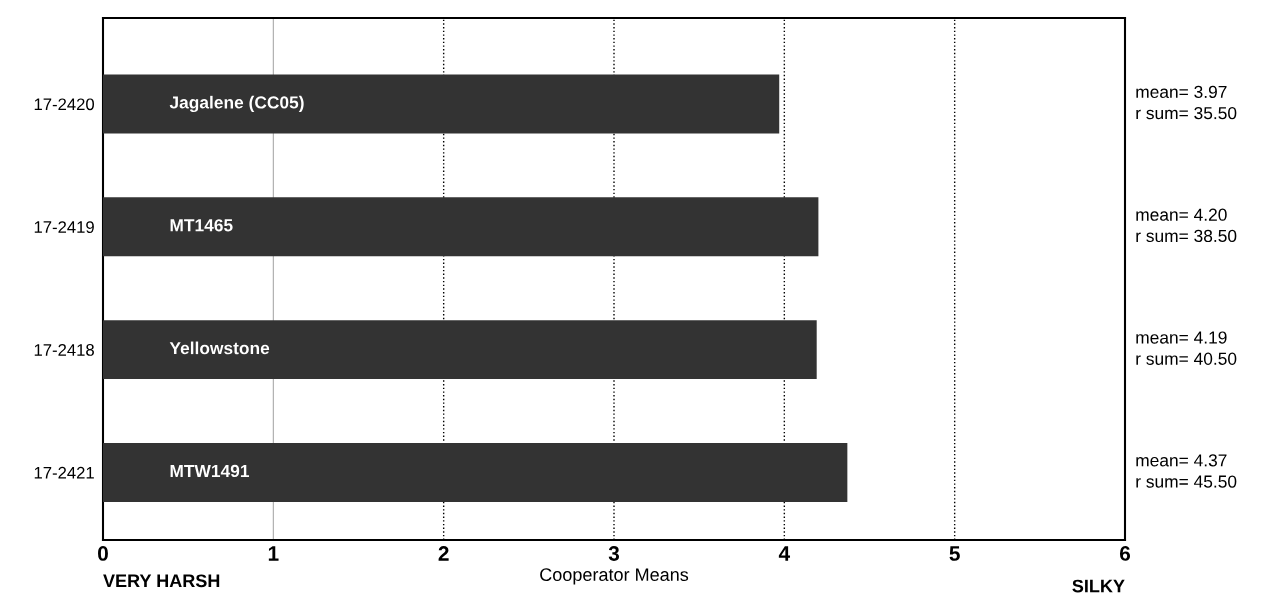  Describe the element at coordinates (219, 348) in the screenshot. I see `annotation: Yellowstone` at that location.